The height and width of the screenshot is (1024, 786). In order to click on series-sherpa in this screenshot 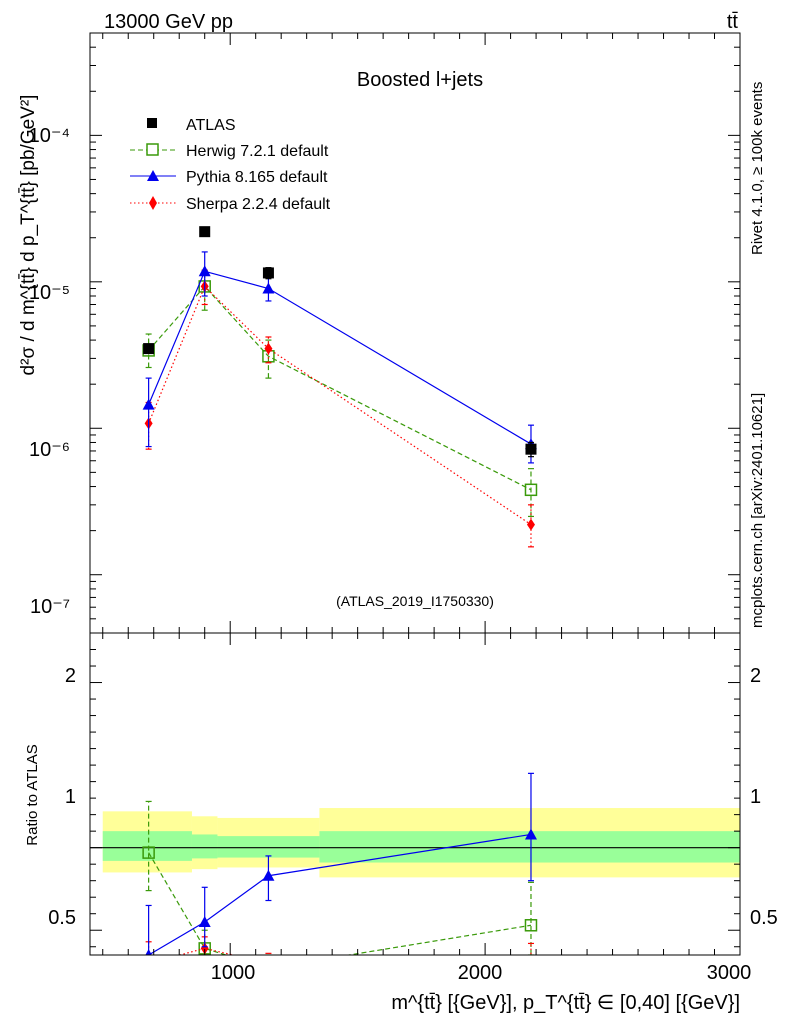, I will do `click(339, 408)`.